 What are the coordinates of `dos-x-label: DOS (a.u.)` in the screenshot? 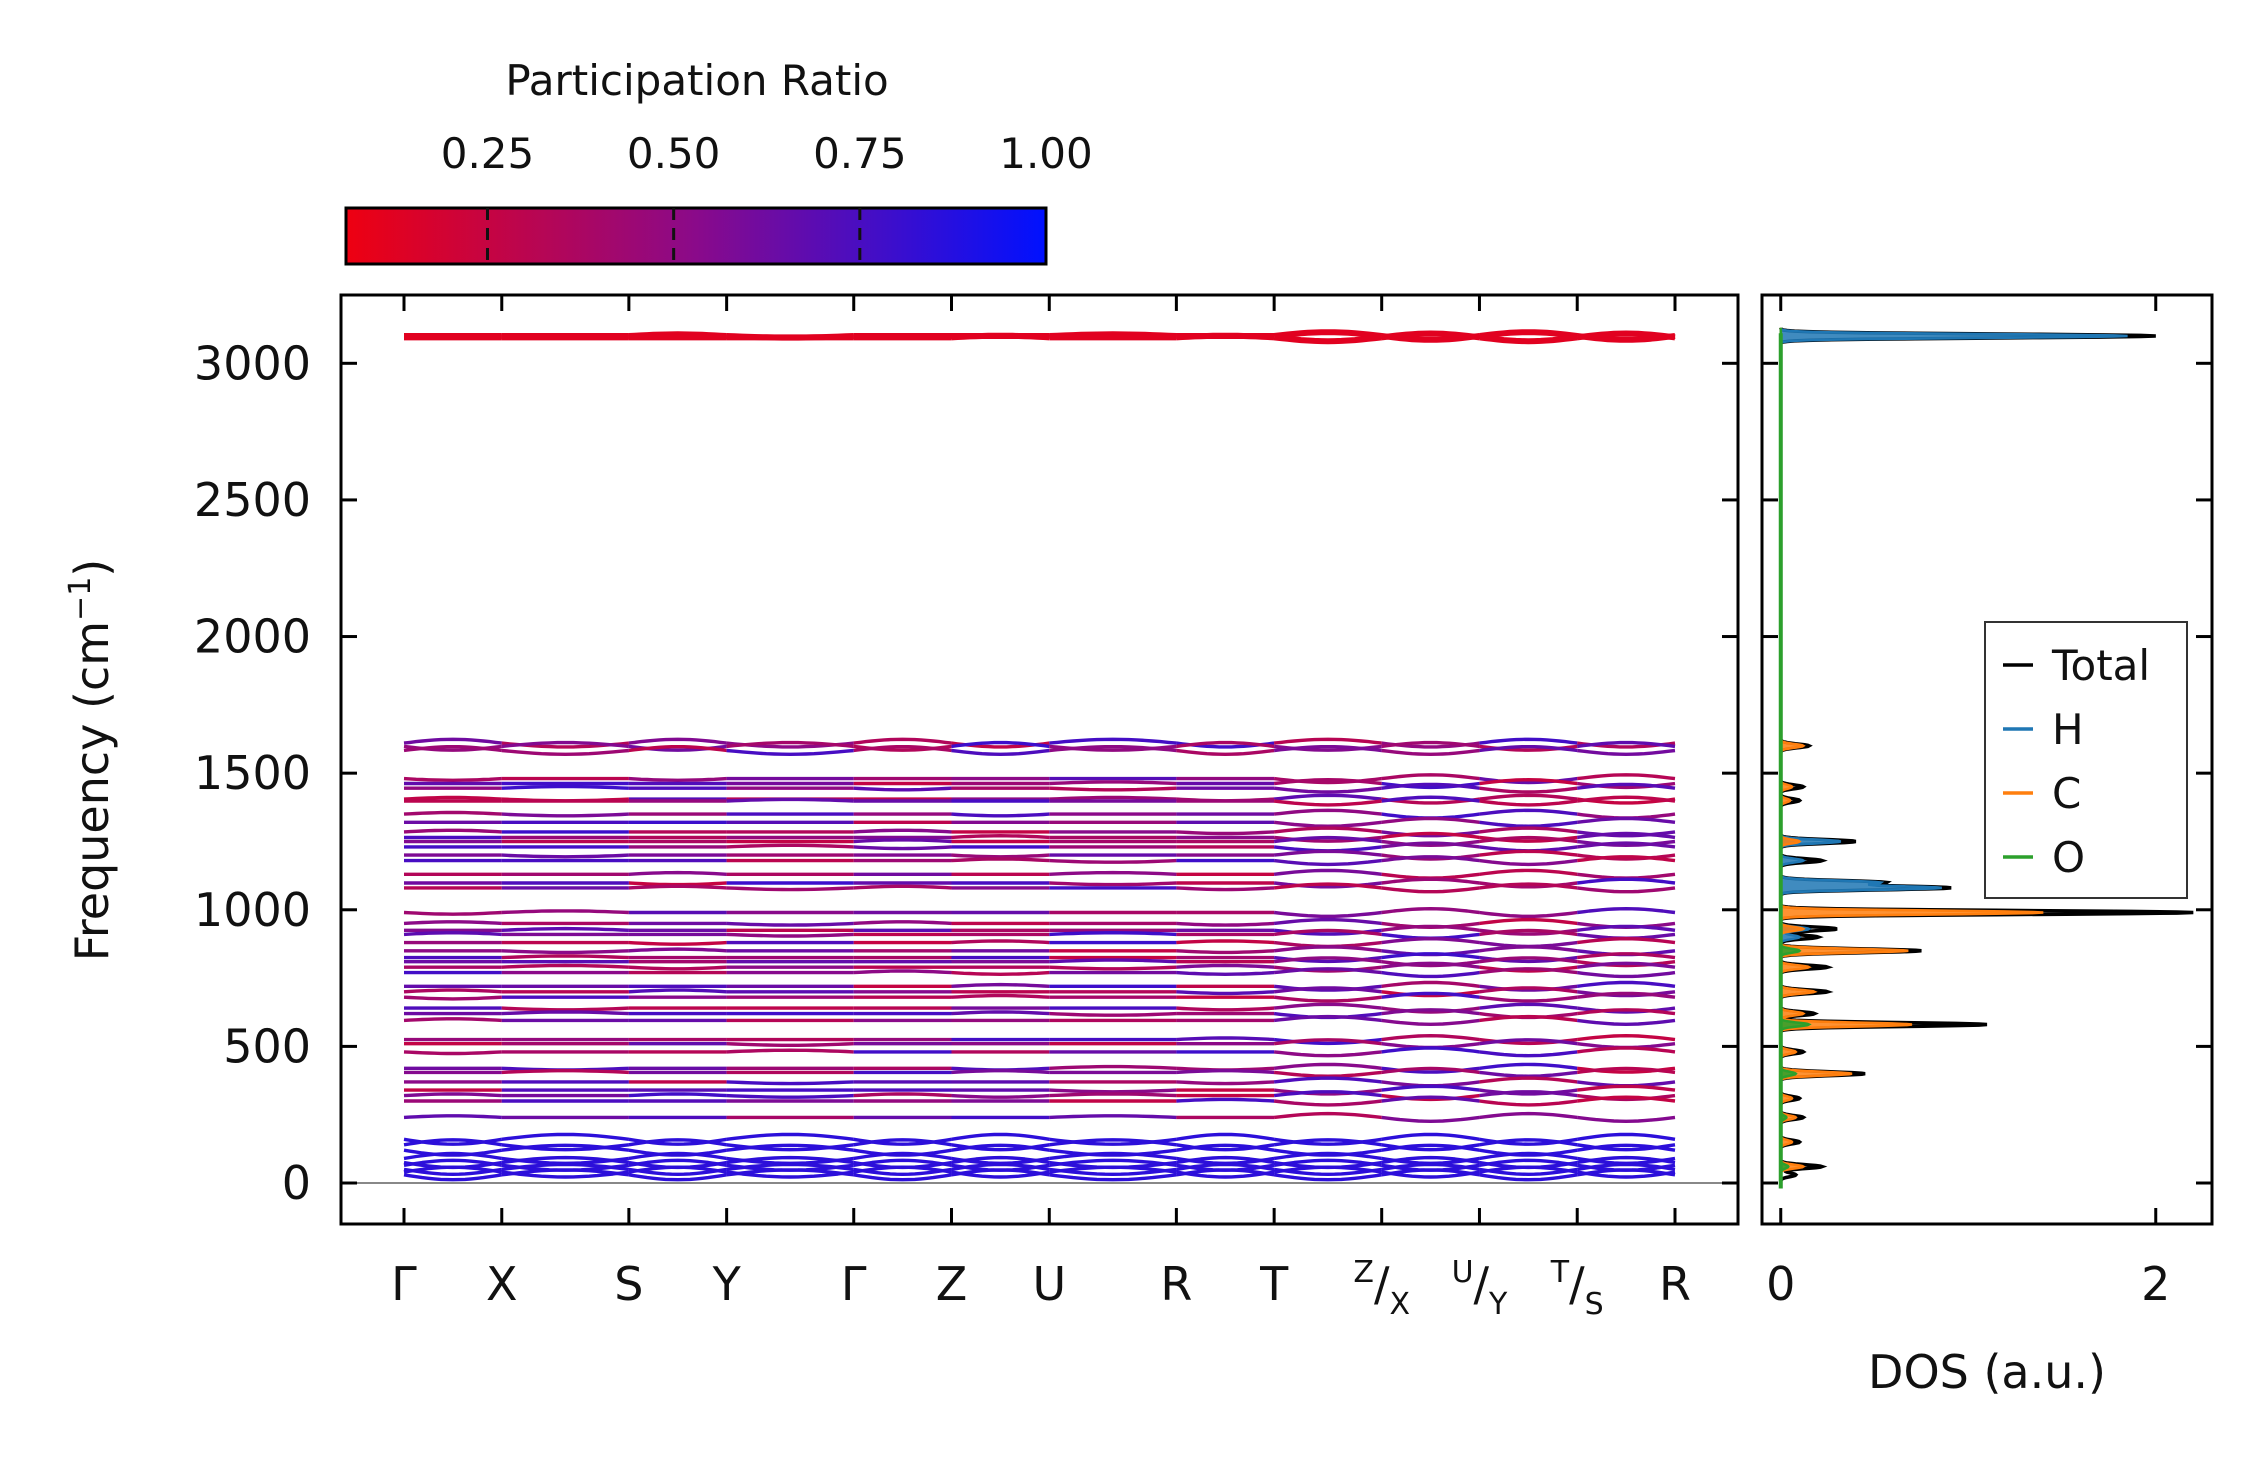 It's located at (1987, 1372).